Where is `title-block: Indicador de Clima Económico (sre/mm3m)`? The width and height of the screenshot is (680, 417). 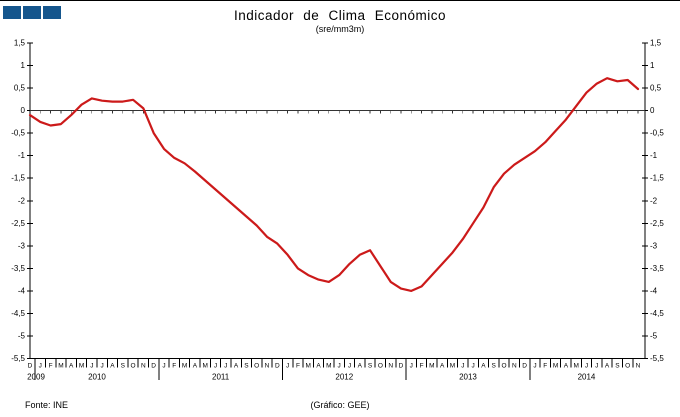
title-block: Indicador de Clima Económico (sre/mm3m) is located at coordinates (340, 21).